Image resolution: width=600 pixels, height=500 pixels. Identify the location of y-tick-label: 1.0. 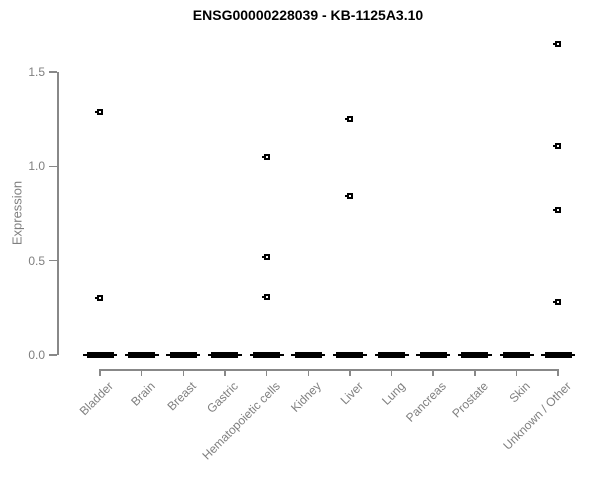
(36, 166).